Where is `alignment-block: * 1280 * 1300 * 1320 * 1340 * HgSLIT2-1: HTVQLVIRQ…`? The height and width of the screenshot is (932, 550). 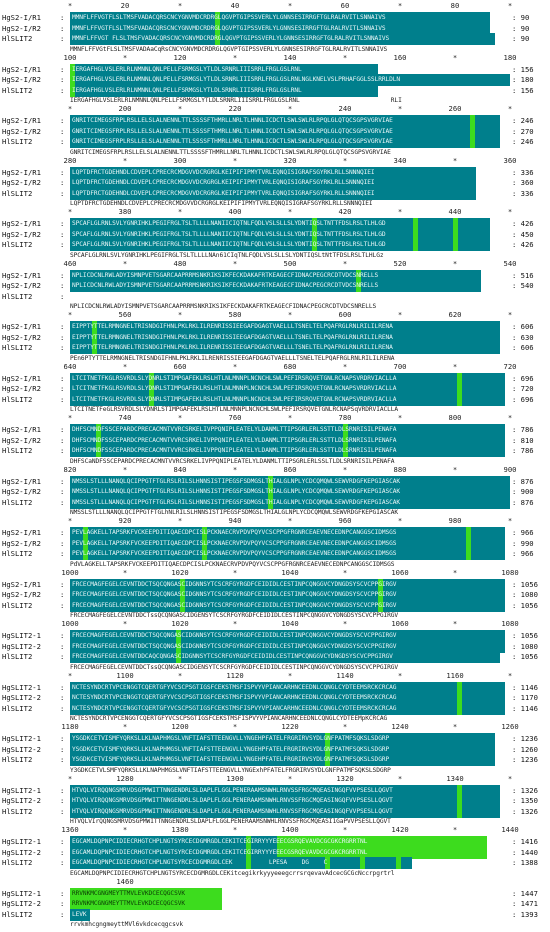 alignment-block: * 1280 * 1300 * 1320 * 1340 * HgSLIT2-1: HTVQLVIRQ… is located at coordinates (275, 815).